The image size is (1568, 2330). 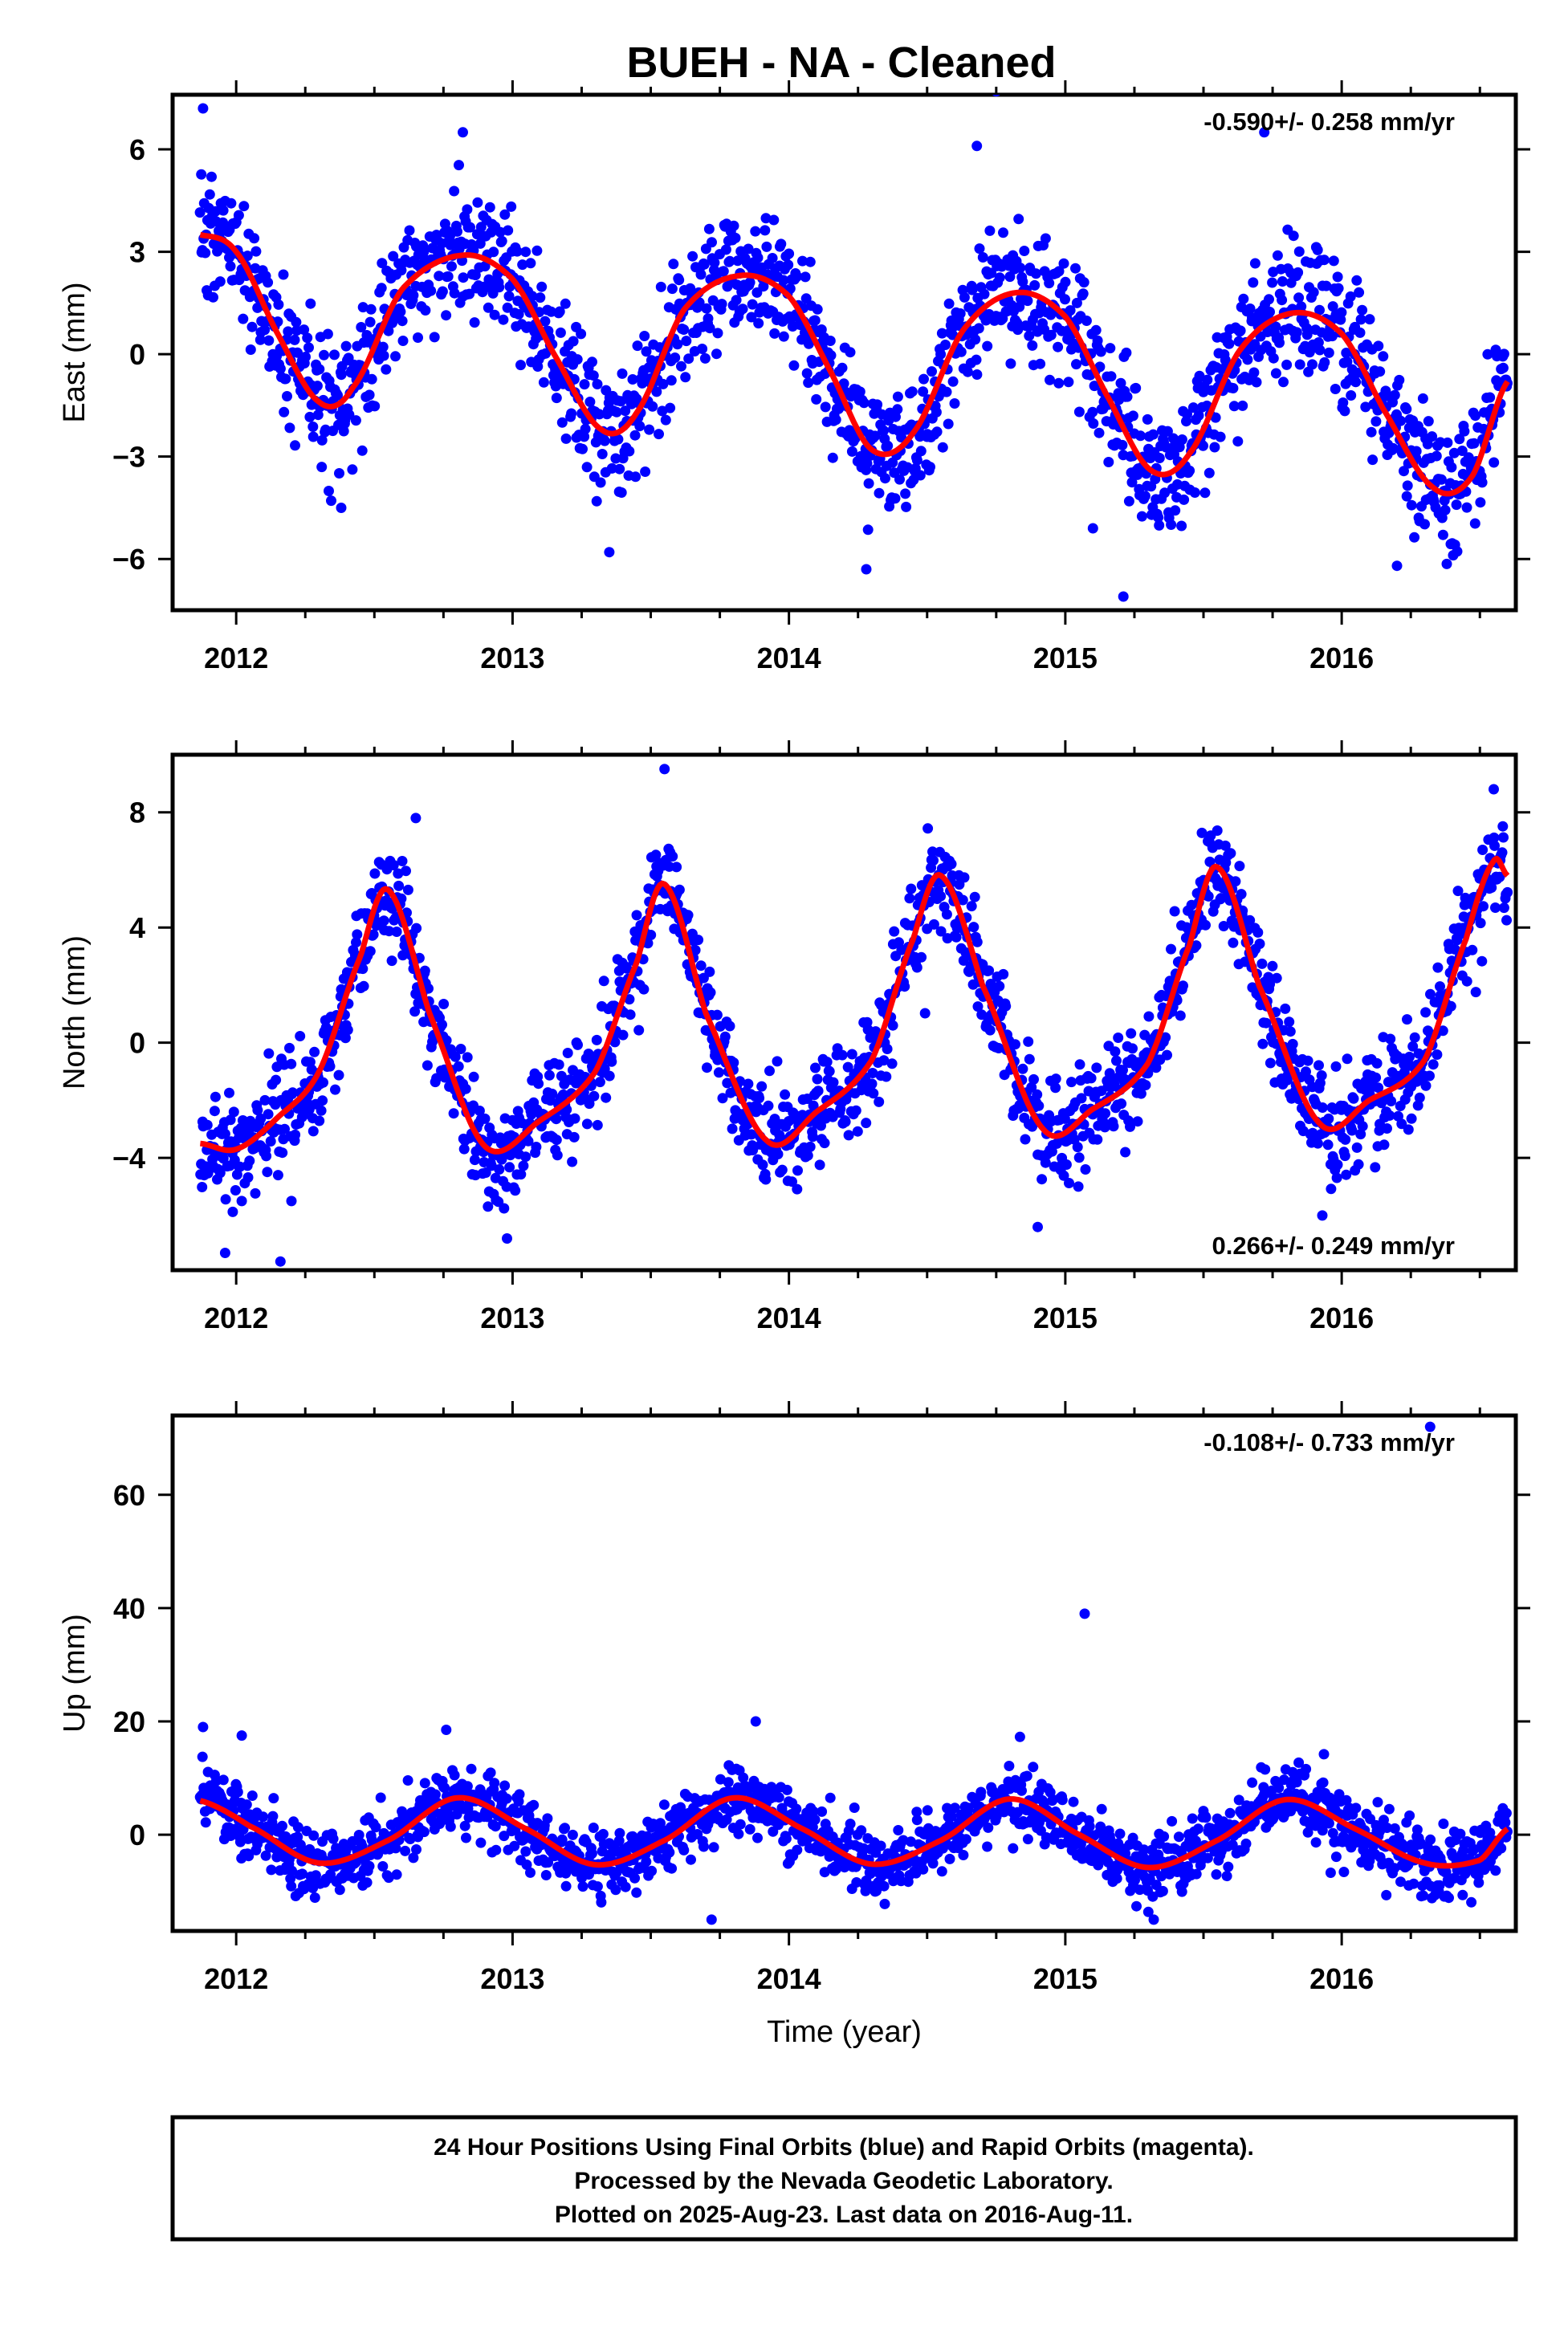 What do you see at coordinates (789, 658) in the screenshot?
I see `x-tick-label: 2014` at bounding box center [789, 658].